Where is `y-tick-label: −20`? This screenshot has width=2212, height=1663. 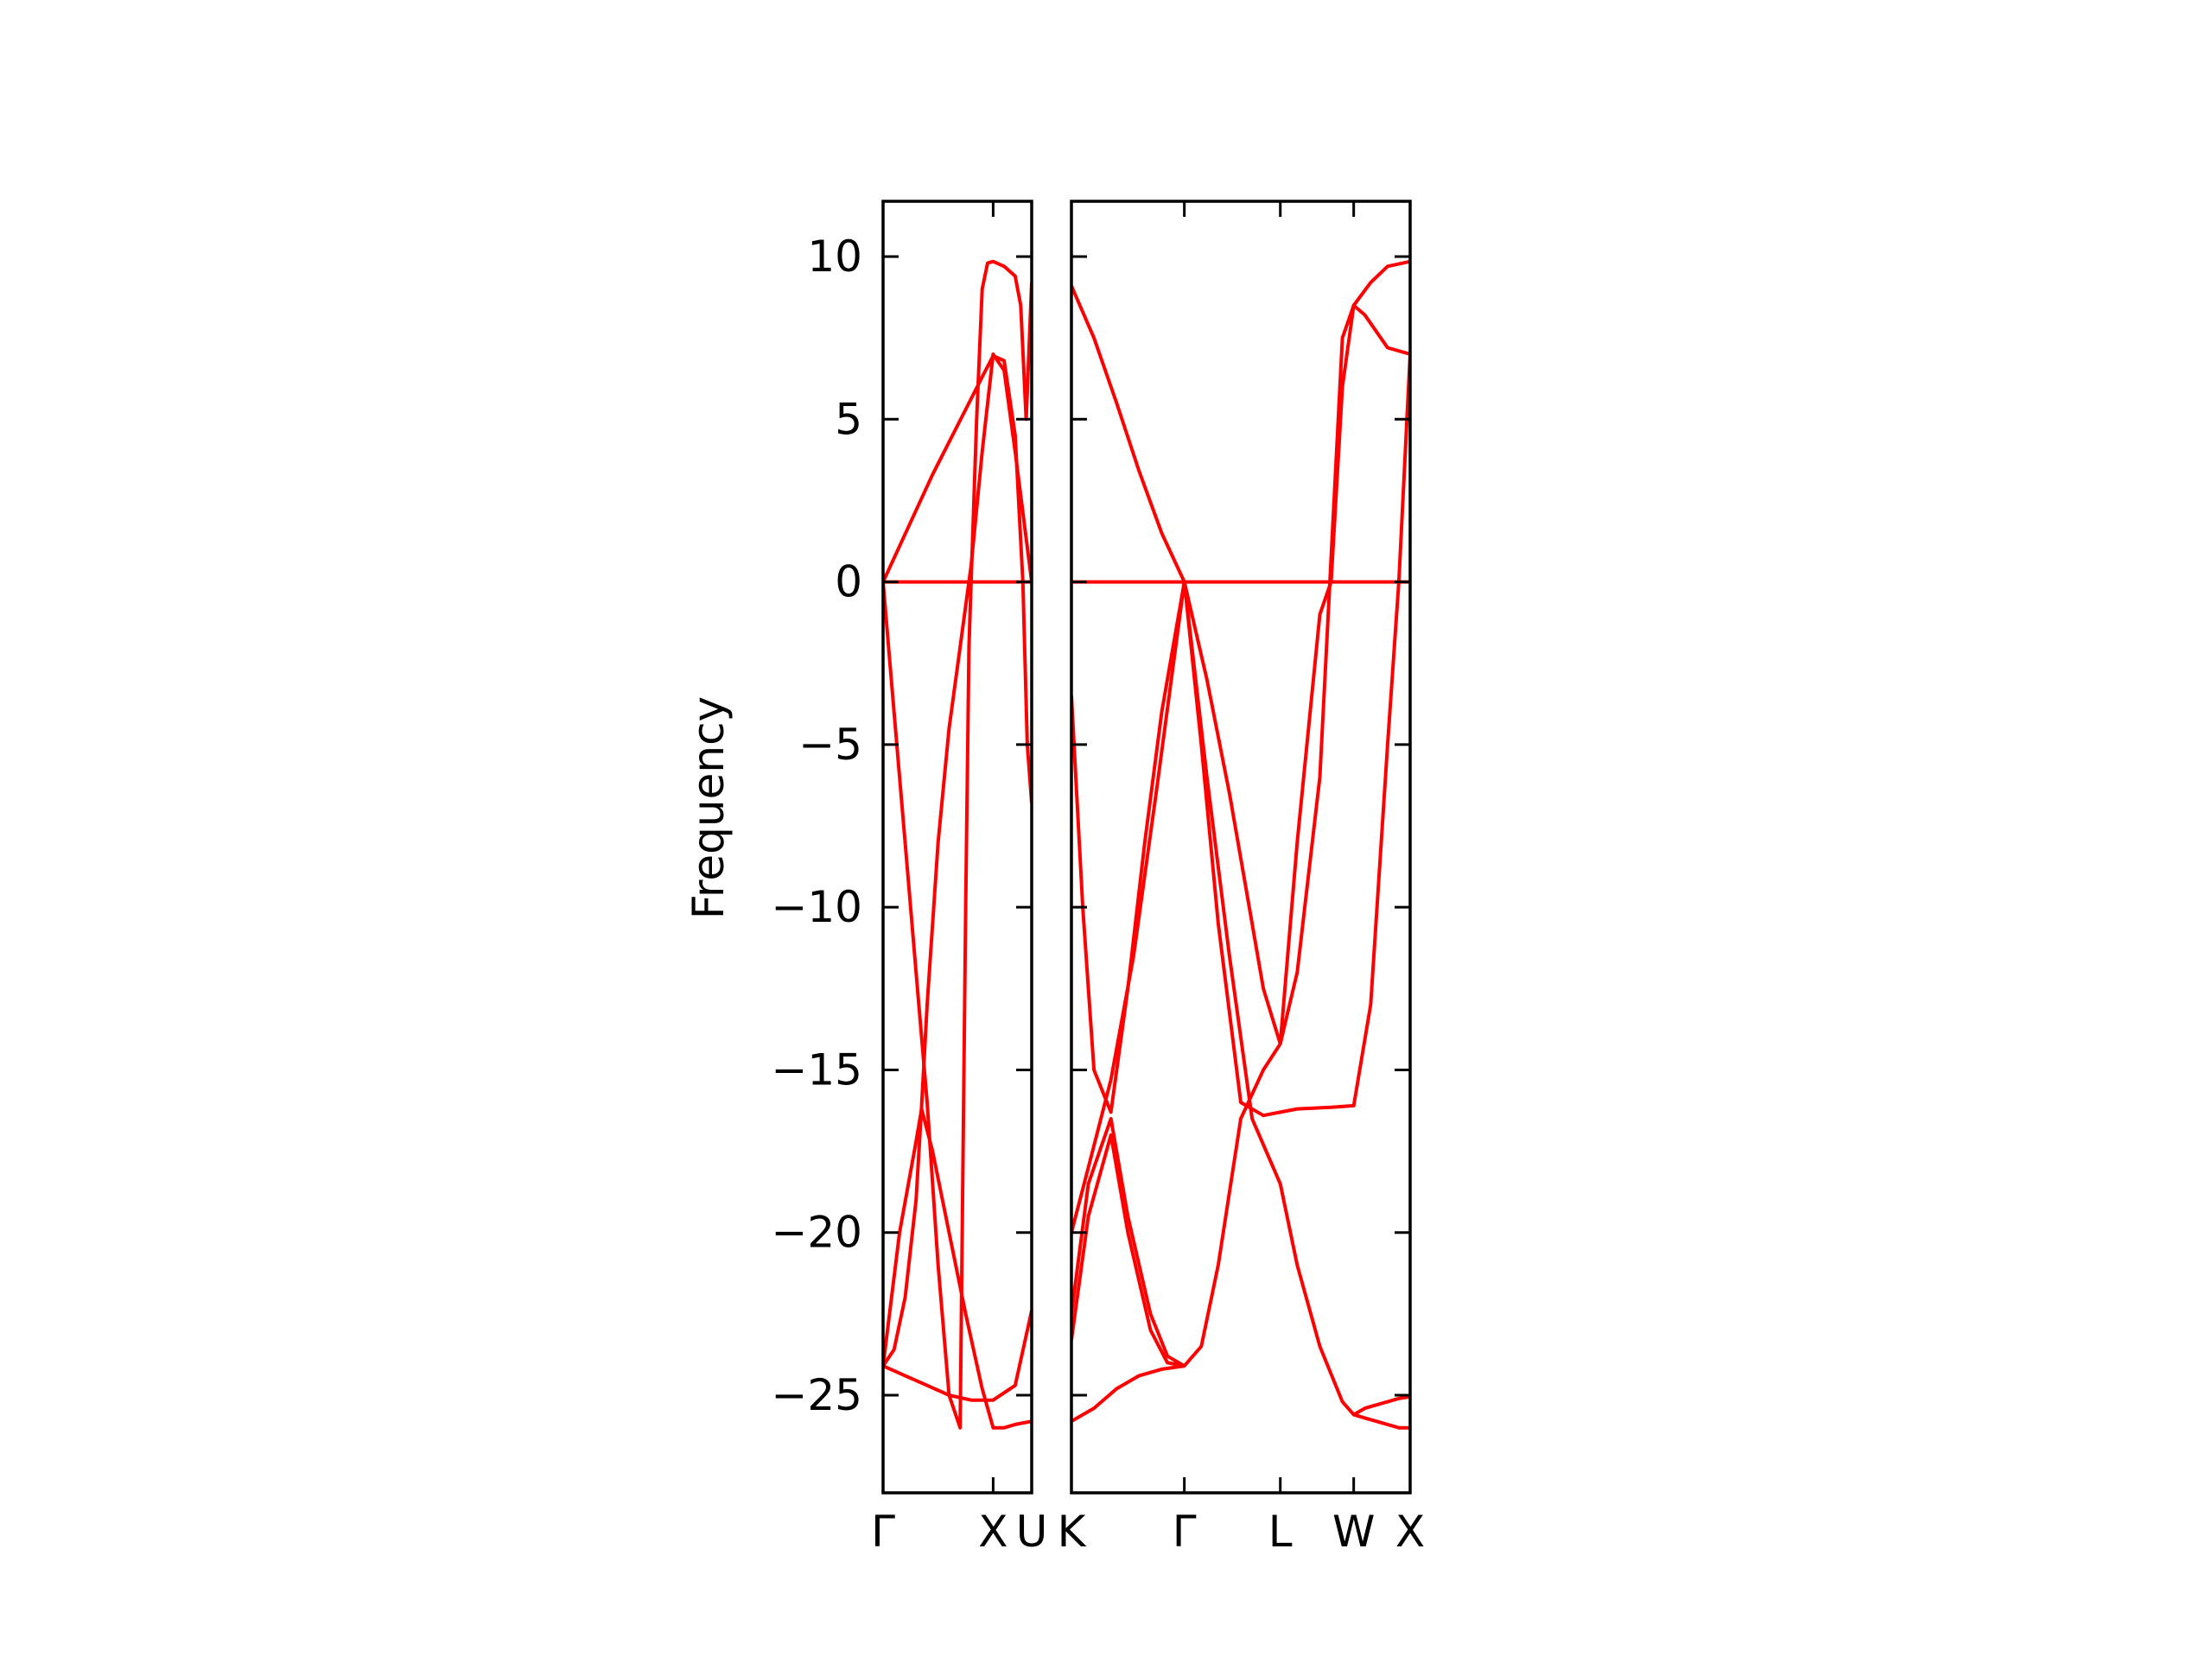
y-tick-label: −20 is located at coordinates (816, 1233).